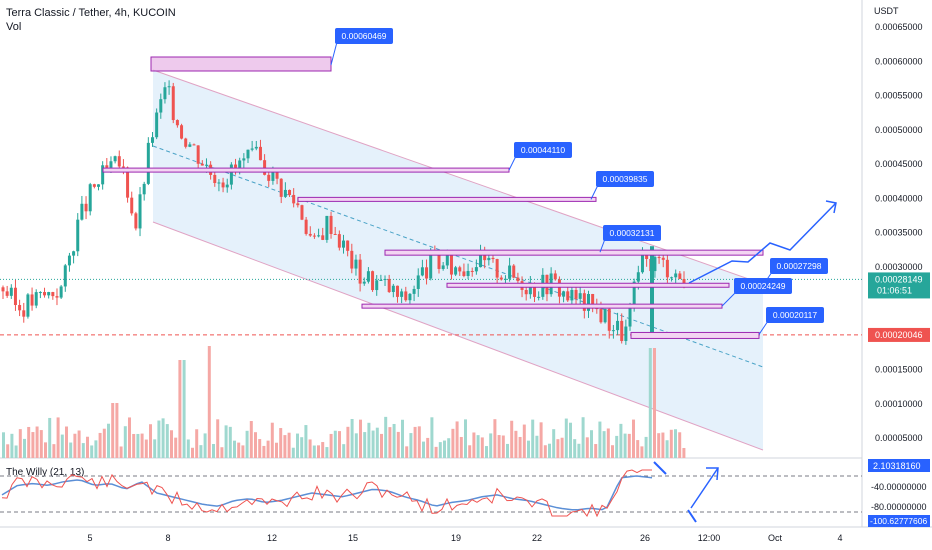 Image resolution: width=932 pixels, height=550 pixels. What do you see at coordinates (899, 521) in the screenshot?
I see `willy-min-tag` at bounding box center [899, 521].